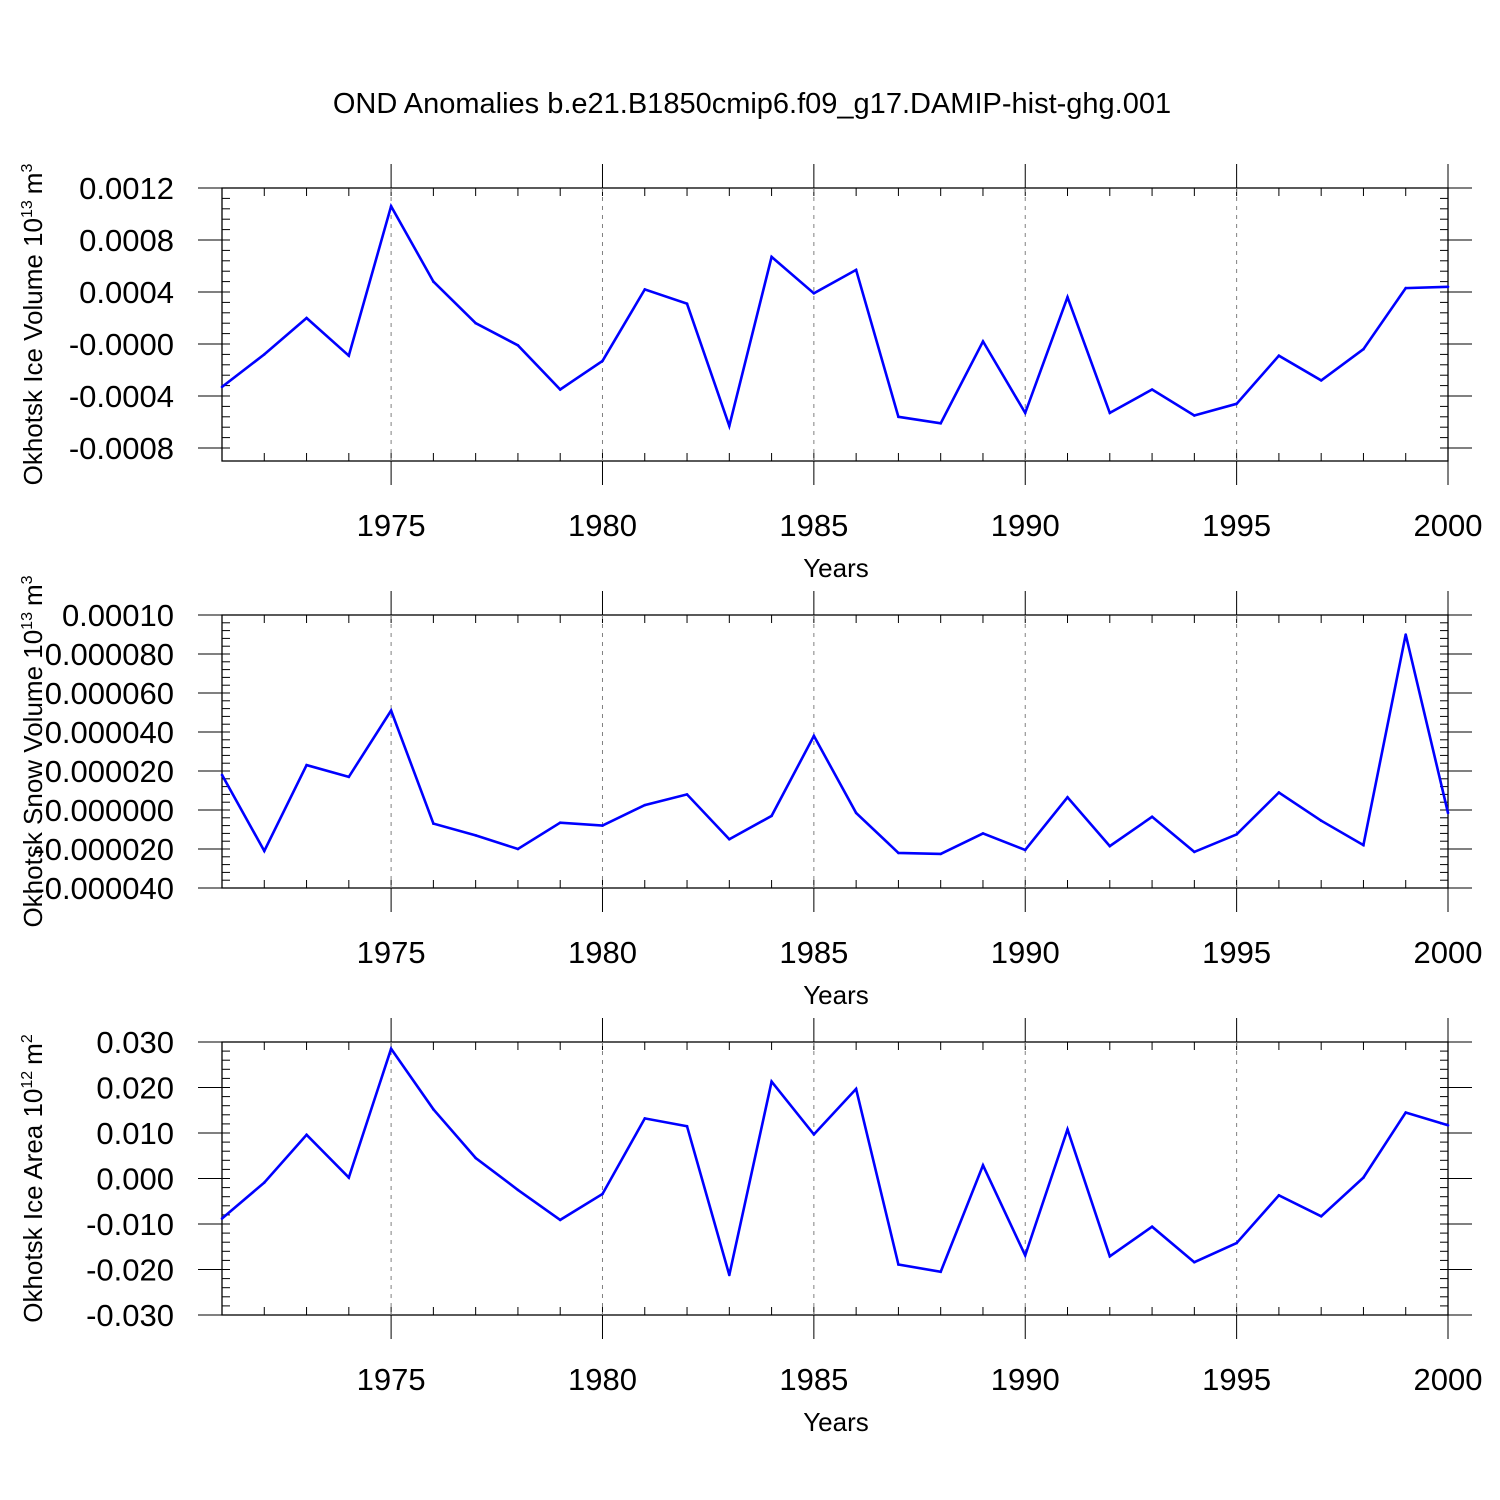 This screenshot has height=1500, width=1500. What do you see at coordinates (121, 396) in the screenshot?
I see `y-tick-label: -0.0004` at bounding box center [121, 396].